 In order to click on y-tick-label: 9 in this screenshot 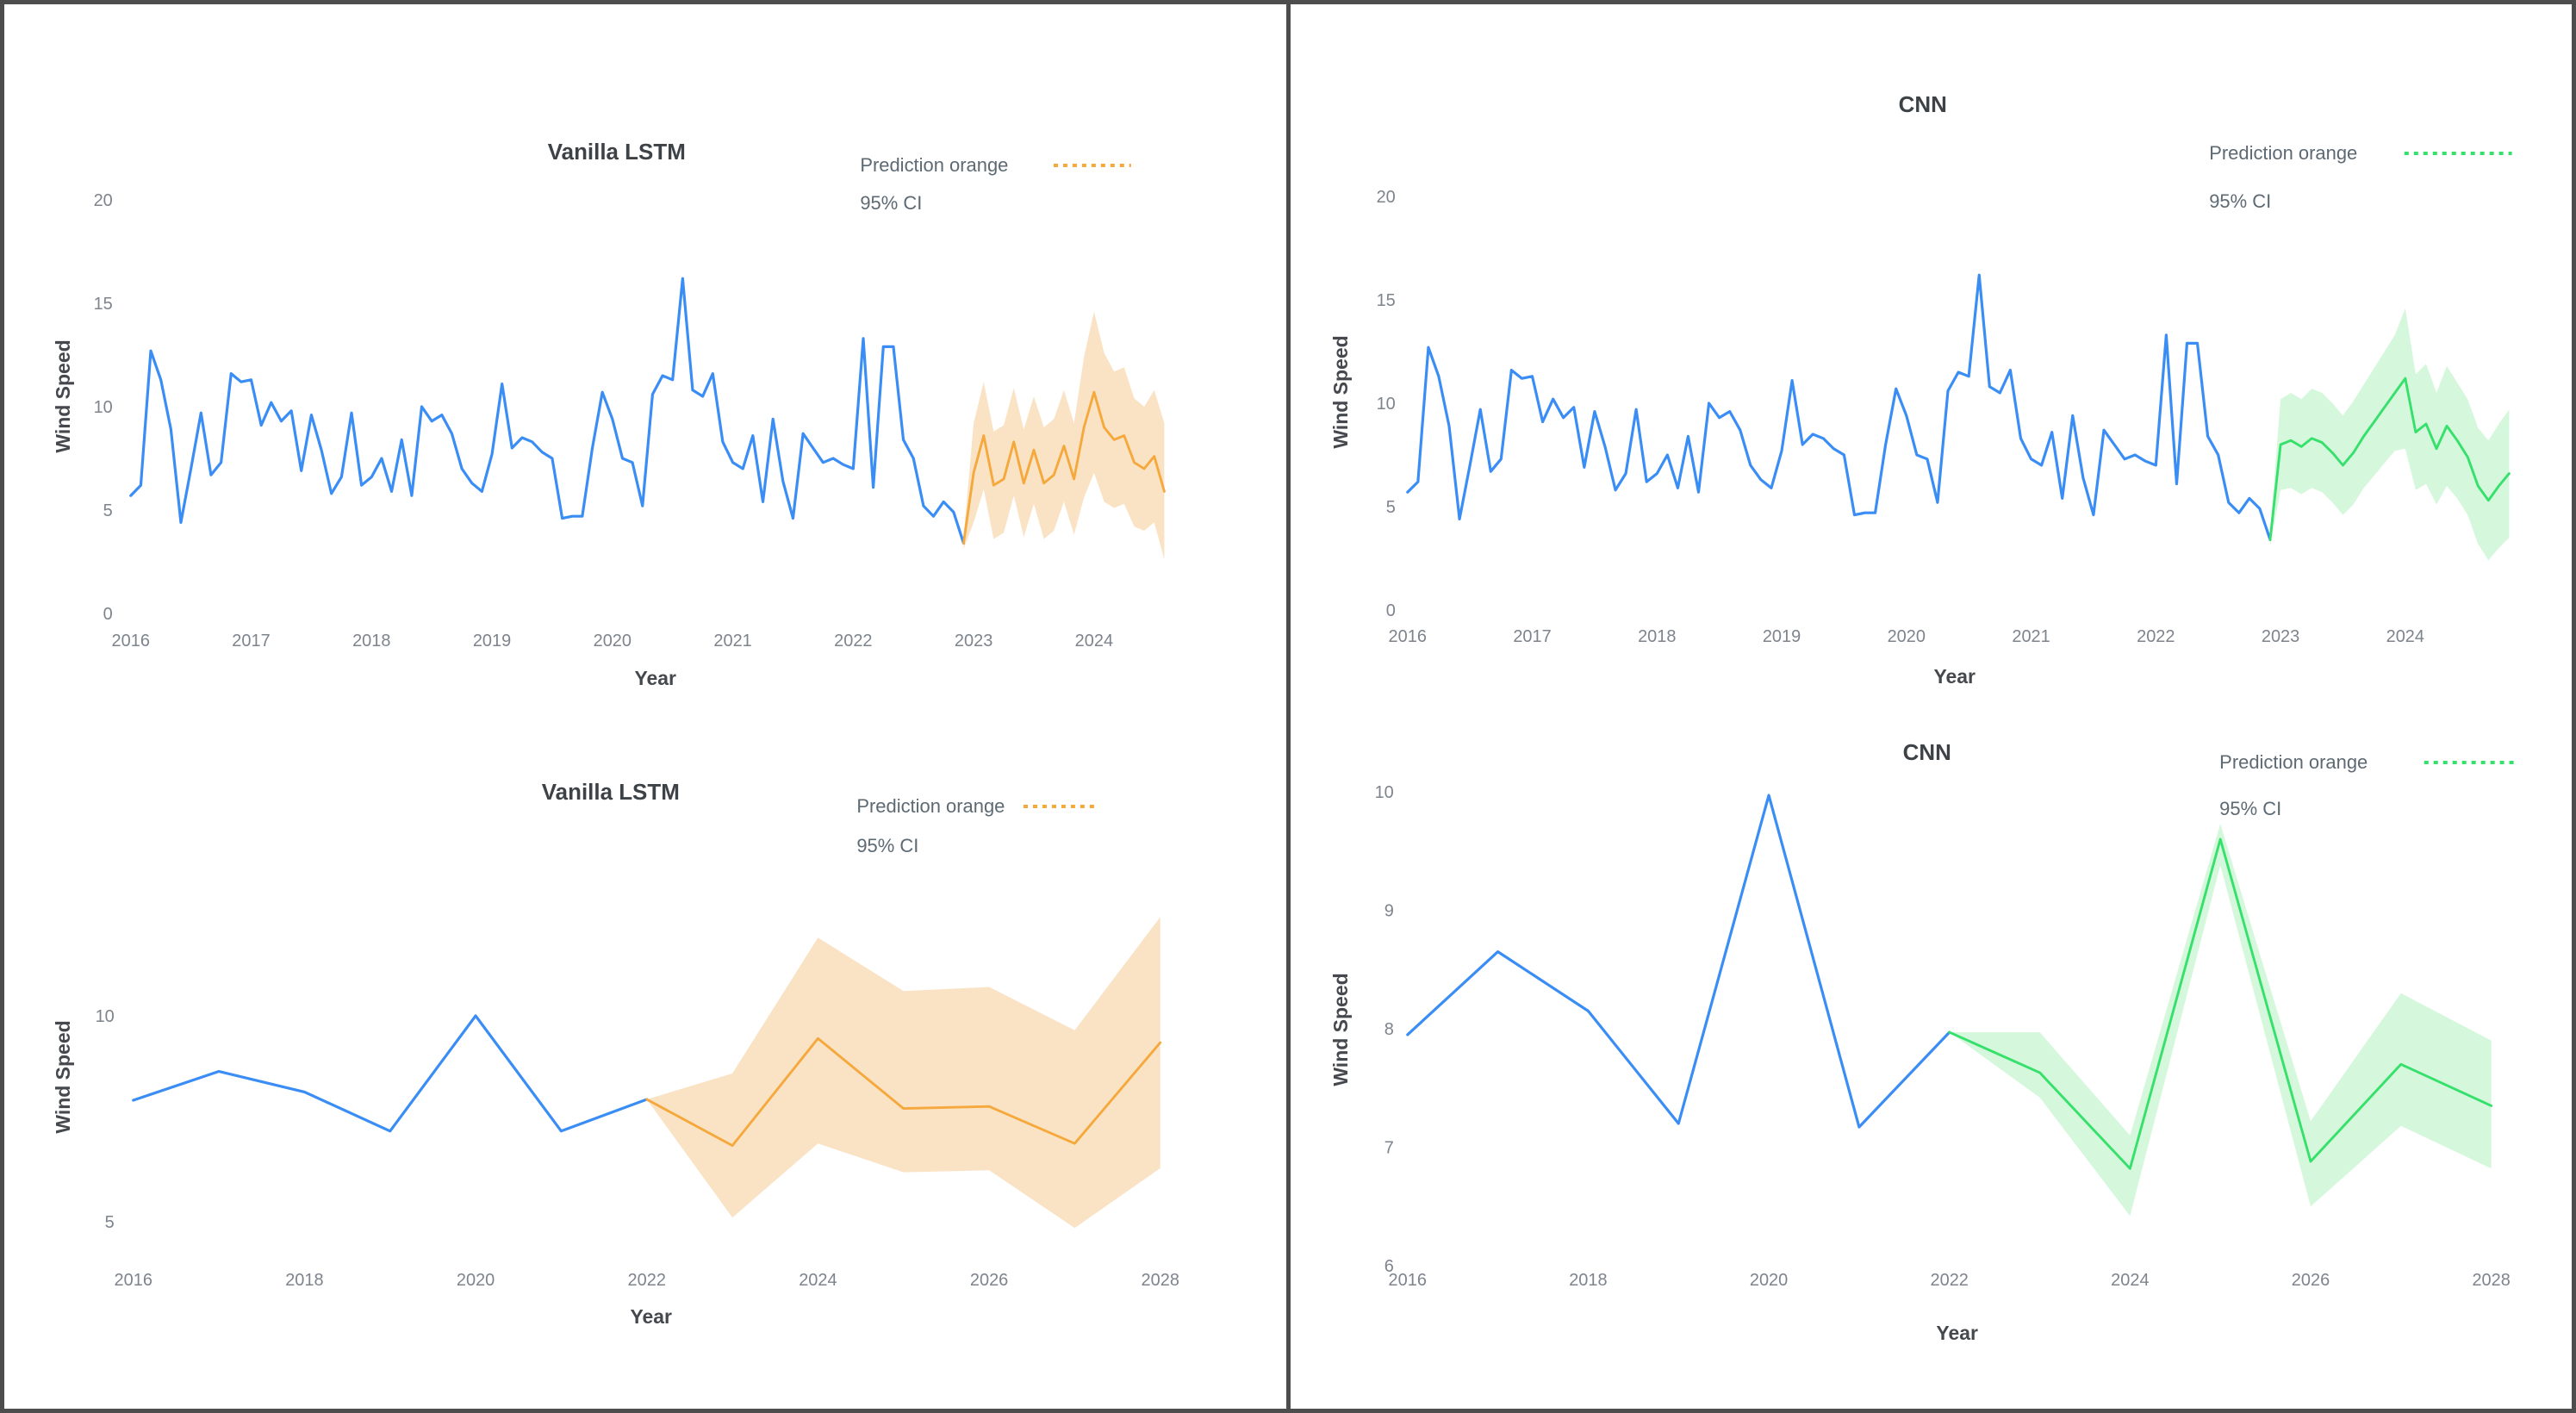, I will do `click(1389, 910)`.